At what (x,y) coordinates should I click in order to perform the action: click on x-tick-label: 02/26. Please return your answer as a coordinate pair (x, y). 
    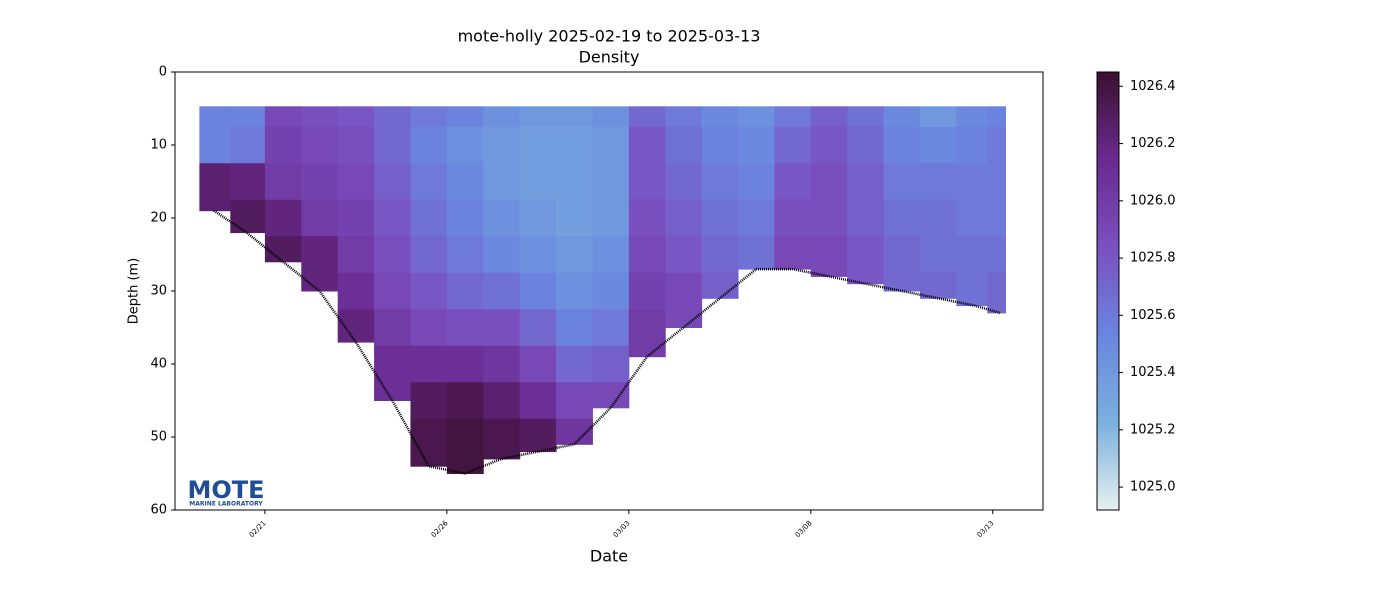
    Looking at the image, I should click on (440, 529).